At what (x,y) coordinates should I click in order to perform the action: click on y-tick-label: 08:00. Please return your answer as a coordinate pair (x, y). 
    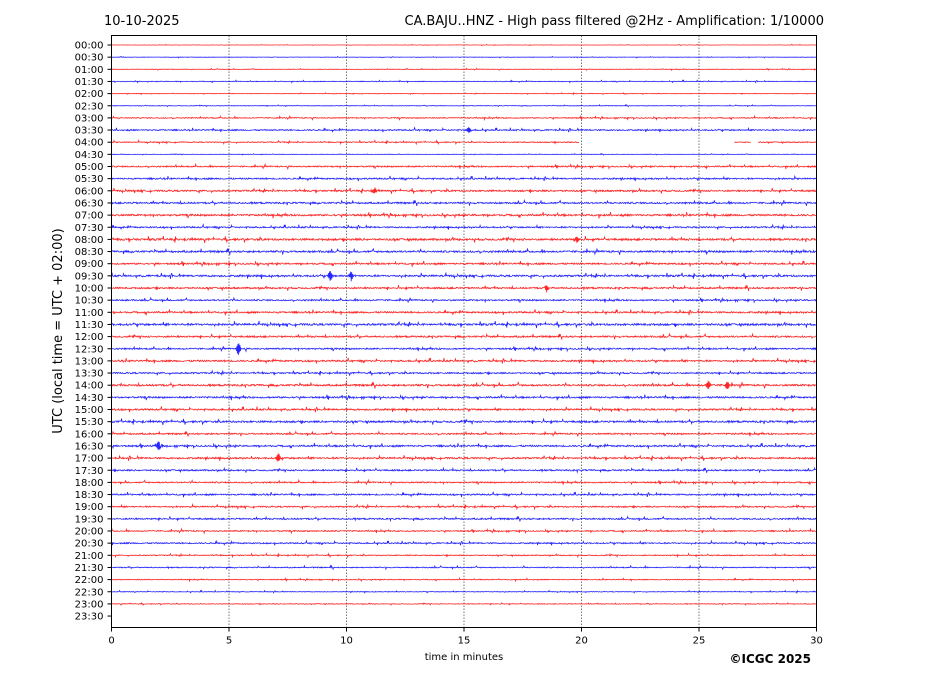
    Looking at the image, I should click on (89, 240).